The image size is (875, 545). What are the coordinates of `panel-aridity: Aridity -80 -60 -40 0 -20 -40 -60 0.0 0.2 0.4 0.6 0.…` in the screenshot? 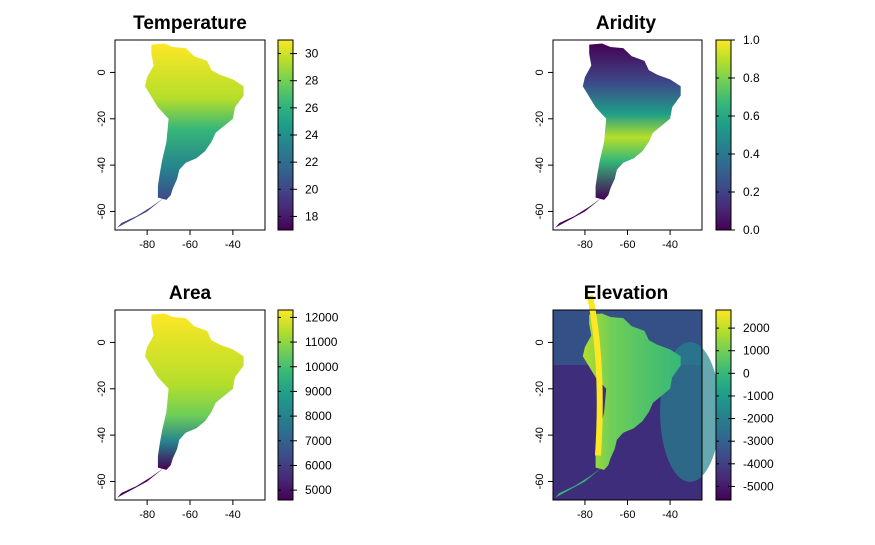 It's located at (647, 132).